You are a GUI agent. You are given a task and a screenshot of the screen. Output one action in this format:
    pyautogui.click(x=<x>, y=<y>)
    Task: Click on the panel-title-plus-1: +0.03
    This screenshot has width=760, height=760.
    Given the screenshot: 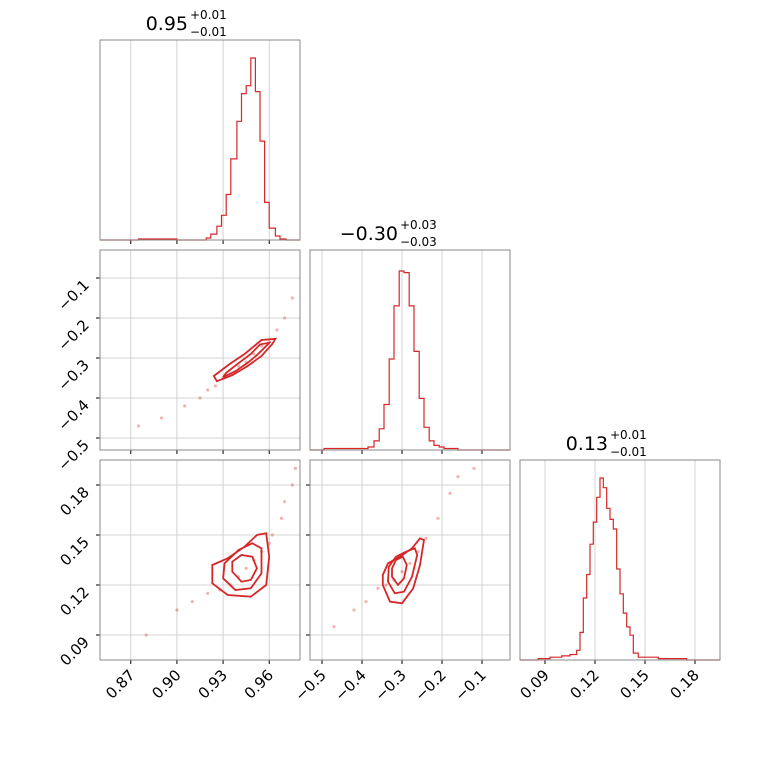 What is the action you would take?
    pyautogui.click(x=418, y=225)
    